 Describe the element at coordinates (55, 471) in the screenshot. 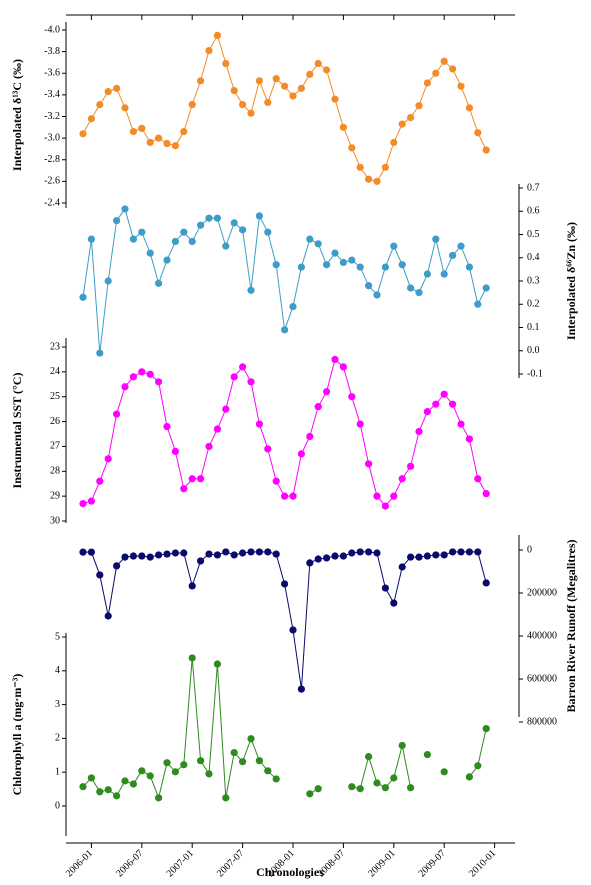

I see `y-tick-label: 28` at that location.